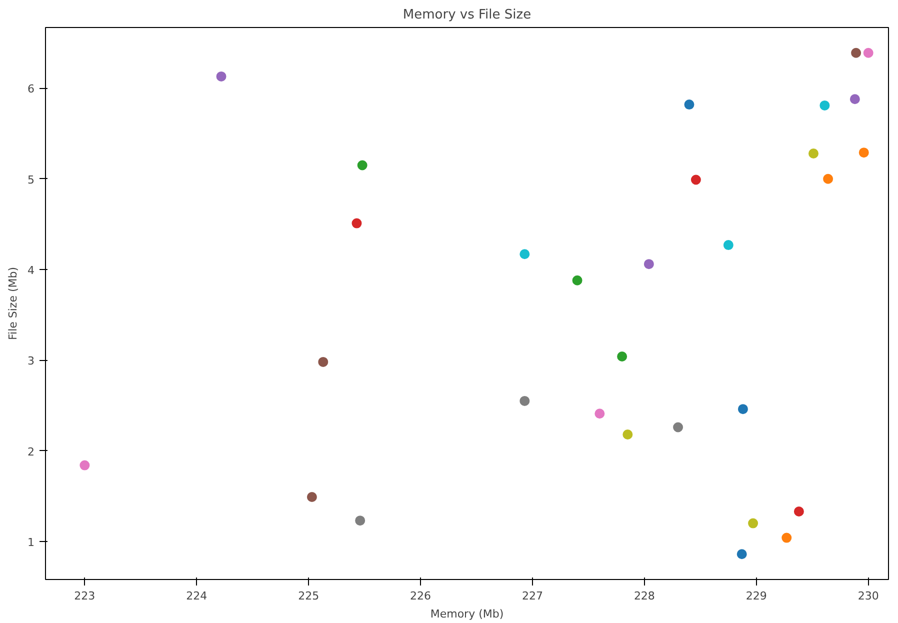  Describe the element at coordinates (644, 596) in the screenshot. I see `x-tick-label: 228` at that location.